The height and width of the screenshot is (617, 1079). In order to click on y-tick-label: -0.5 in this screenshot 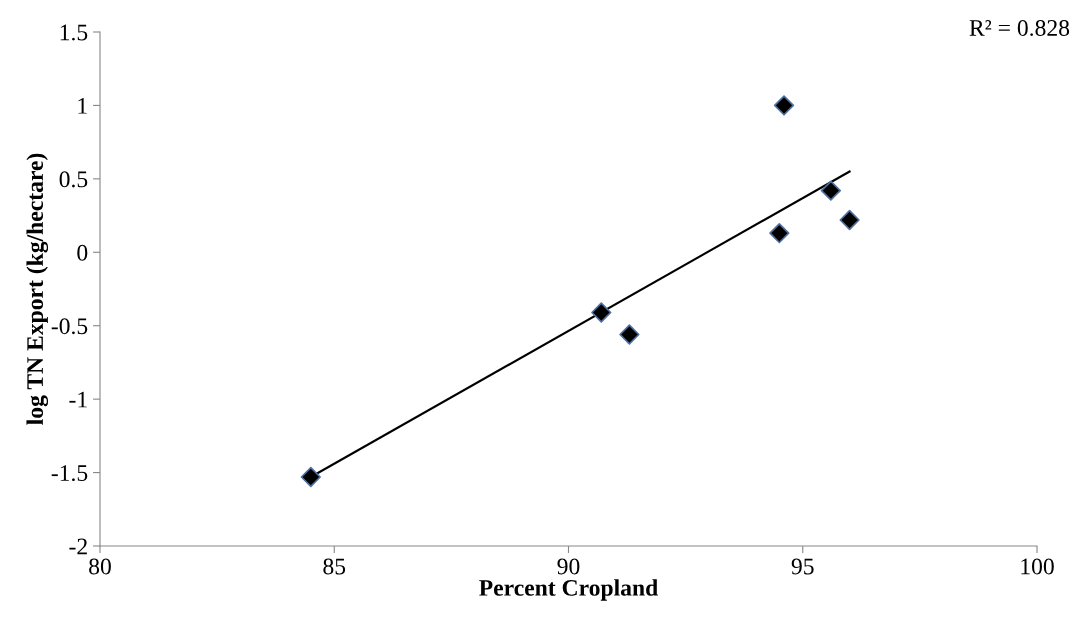, I will do `click(69, 326)`.